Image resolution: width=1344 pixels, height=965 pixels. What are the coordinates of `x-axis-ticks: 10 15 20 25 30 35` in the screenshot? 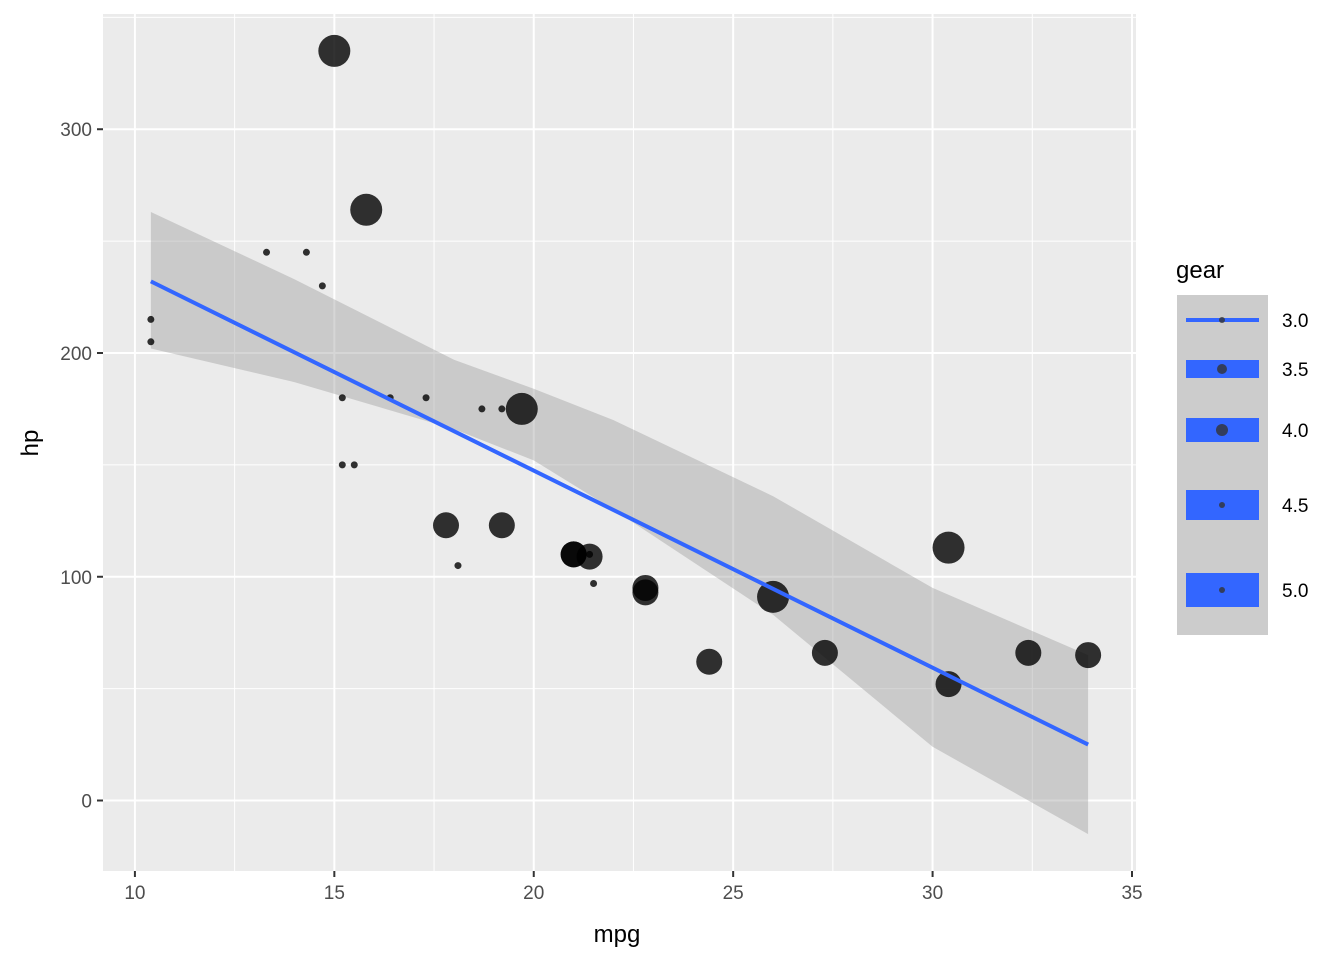 It's located at (633, 887).